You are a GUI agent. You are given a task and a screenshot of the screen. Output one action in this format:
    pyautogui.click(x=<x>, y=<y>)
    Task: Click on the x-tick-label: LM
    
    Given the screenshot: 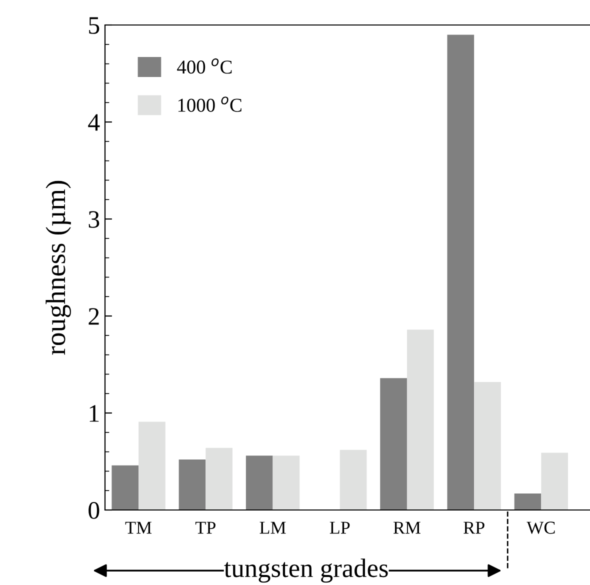 What is the action you would take?
    pyautogui.click(x=273, y=528)
    